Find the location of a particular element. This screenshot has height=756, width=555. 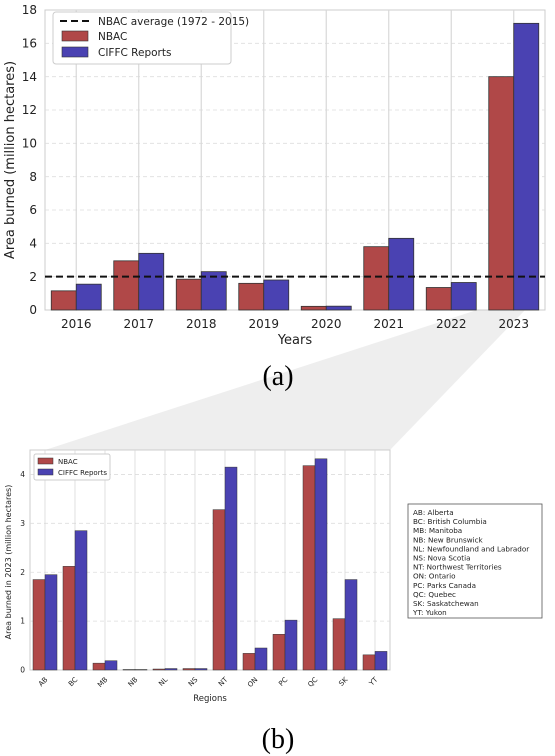

x-tick-label: MB is located at coordinates (102, 682).